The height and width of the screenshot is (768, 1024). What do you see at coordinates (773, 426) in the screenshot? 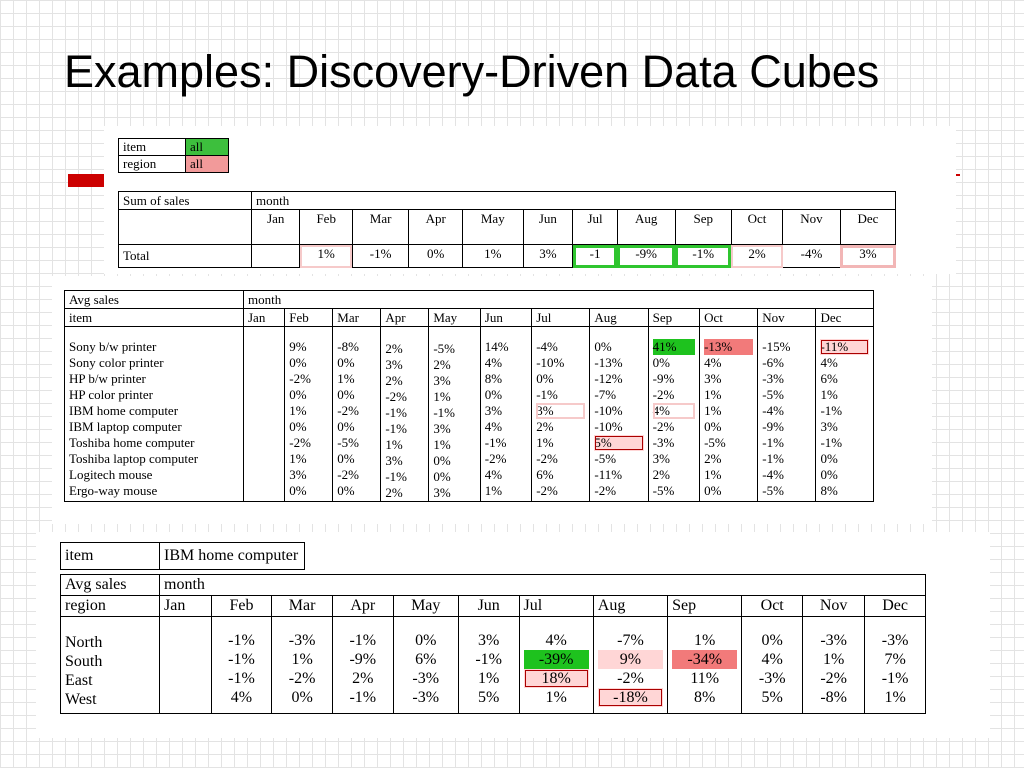
I see `value-cell: -9%` at bounding box center [773, 426].